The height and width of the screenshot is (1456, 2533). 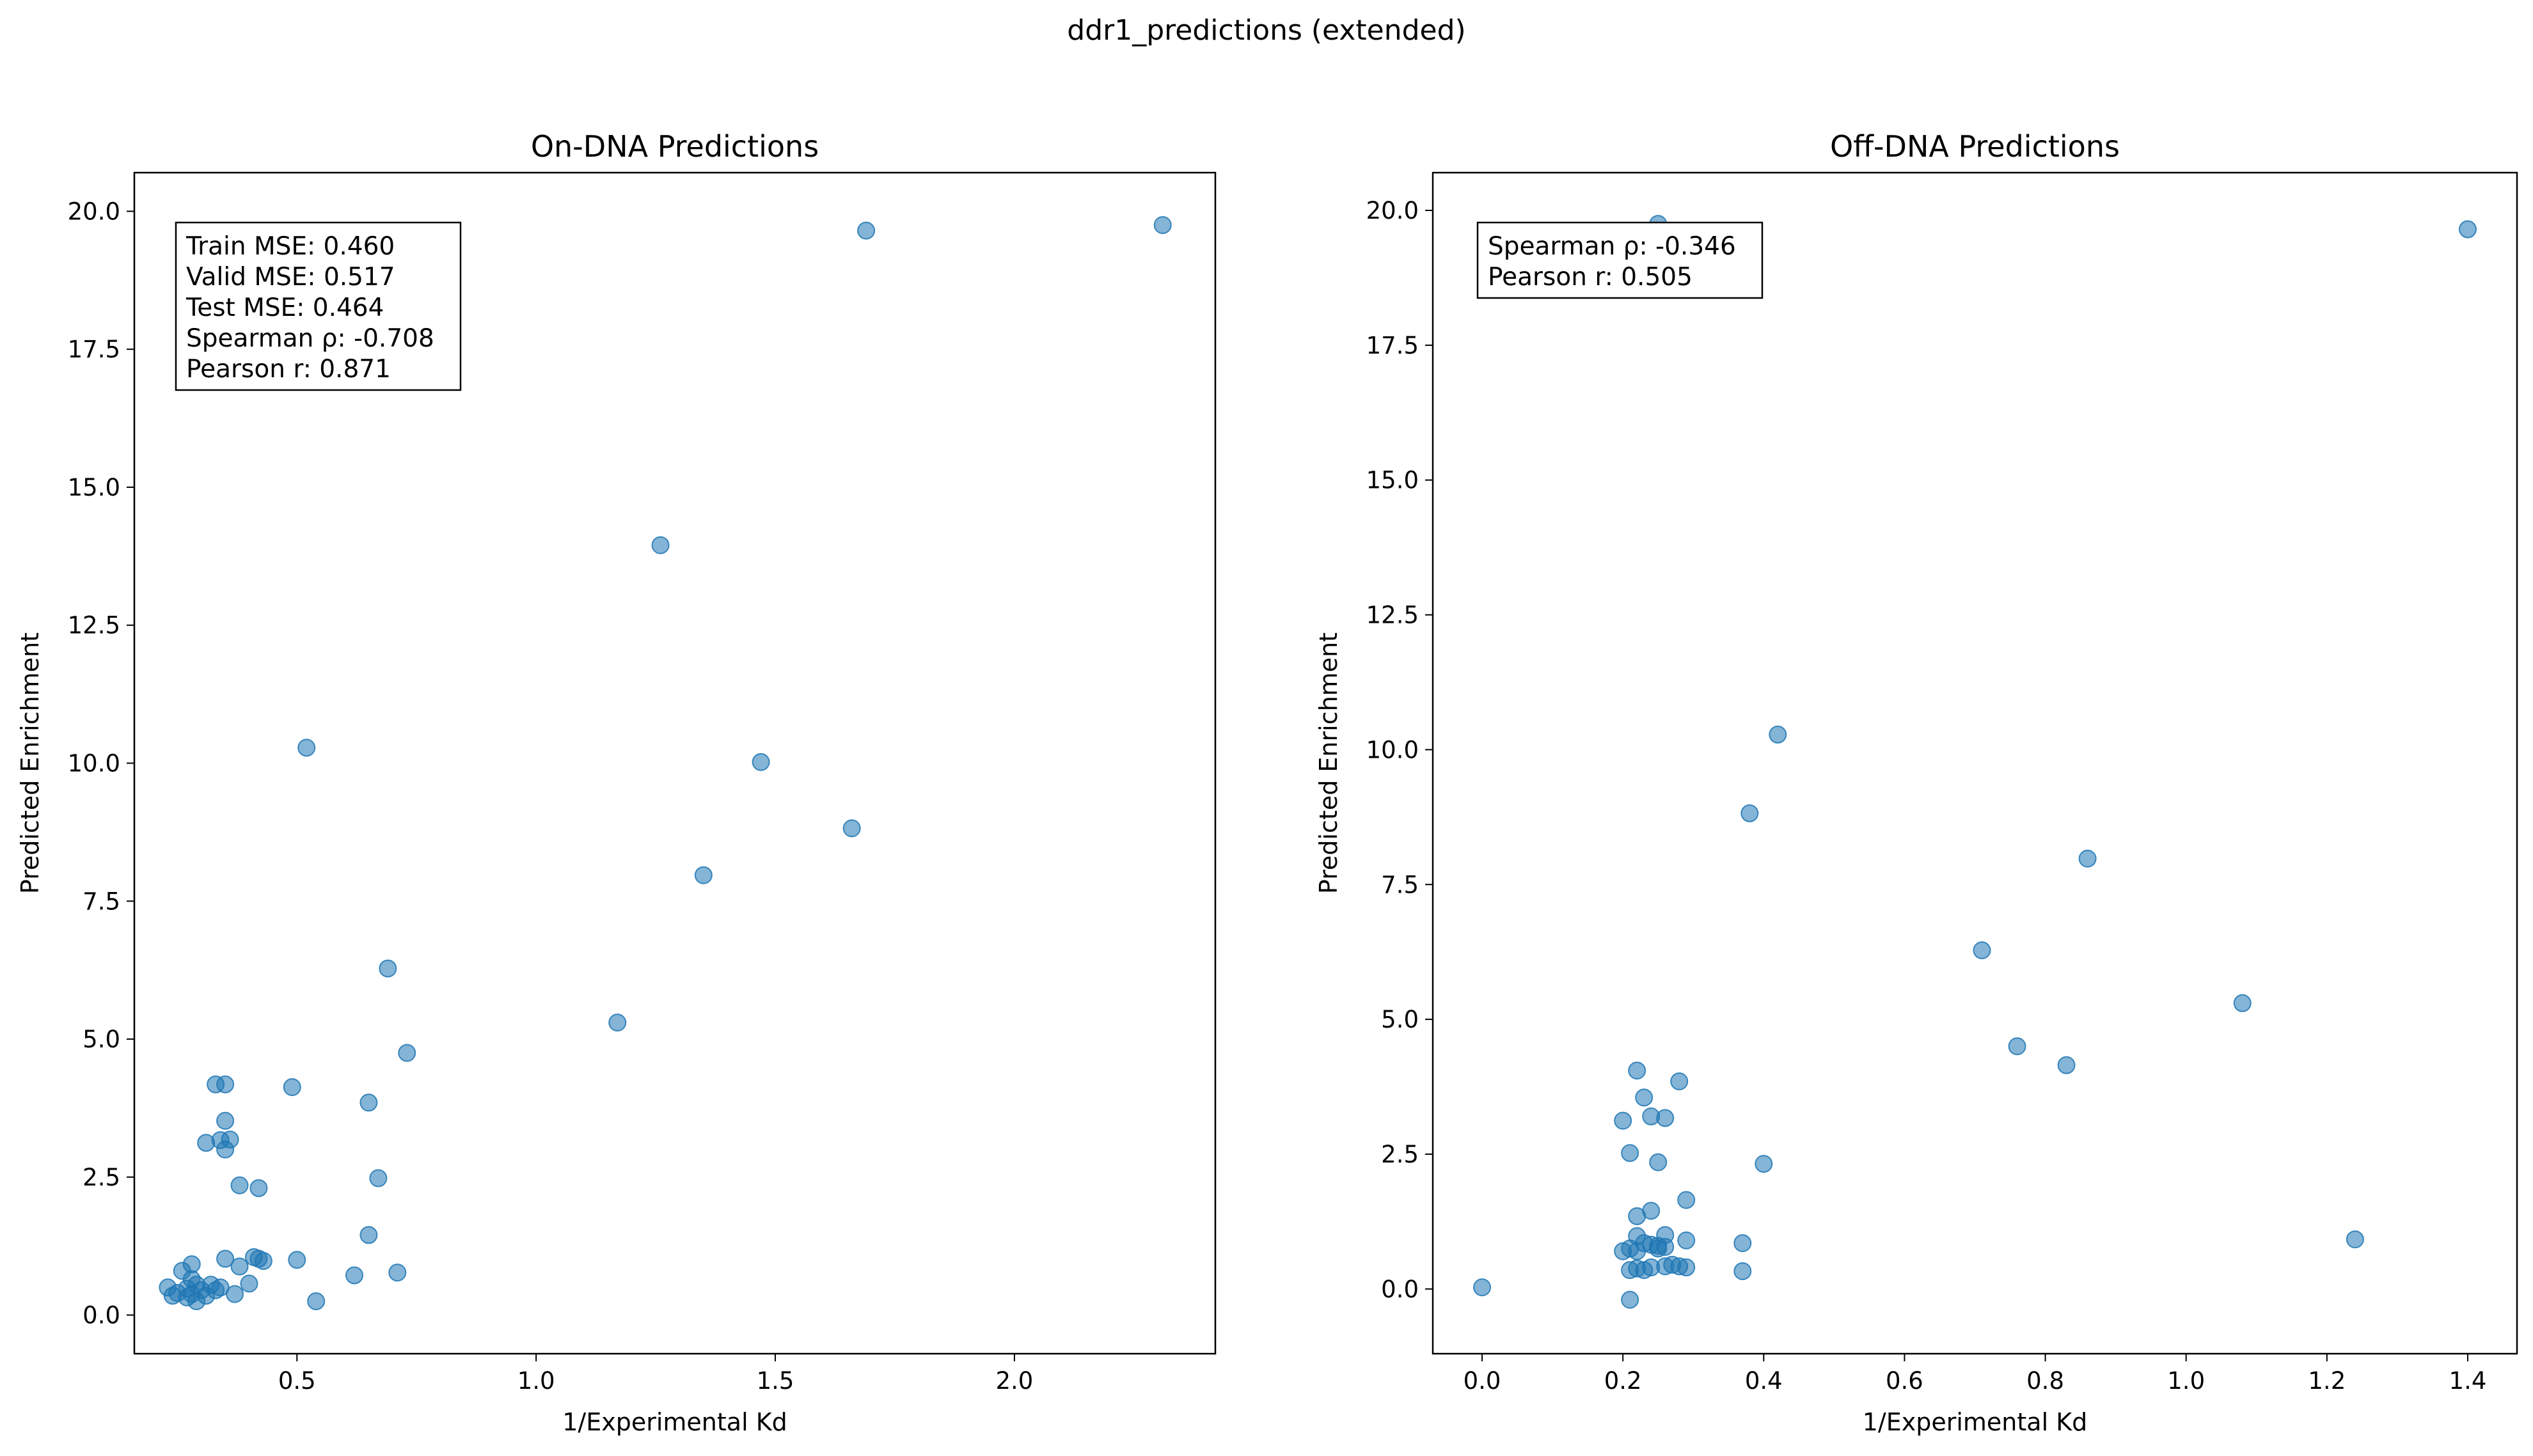 I want to click on x-tick-label: 1.2, so click(x=2327, y=1381).